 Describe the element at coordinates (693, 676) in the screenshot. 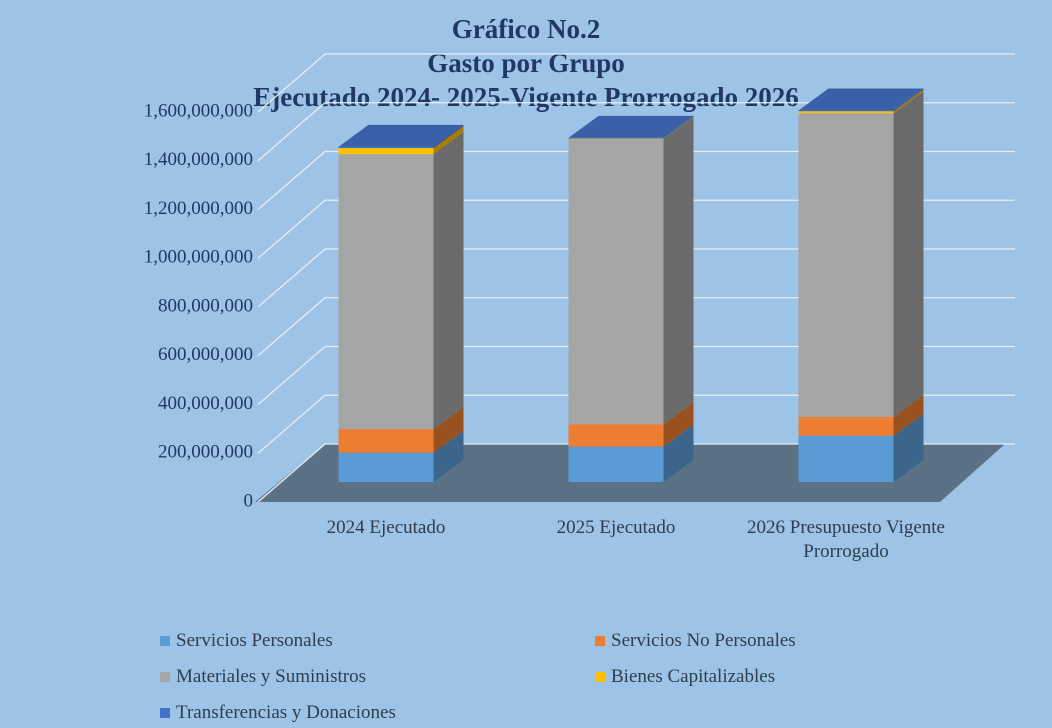

I see `legend-label: Bienes Capitalizables` at that location.